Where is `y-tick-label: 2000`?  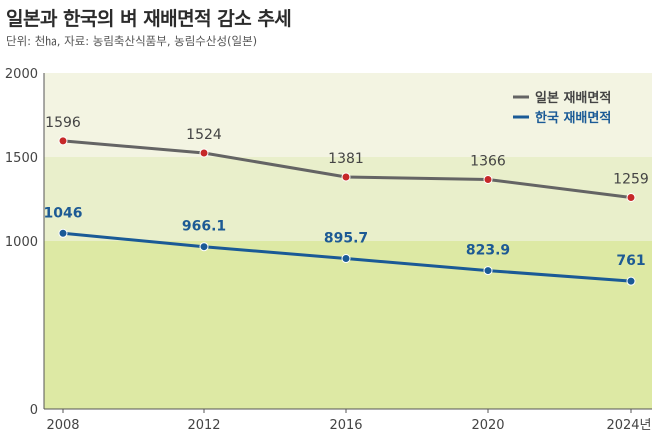 y-tick-label: 2000 is located at coordinates (21, 74).